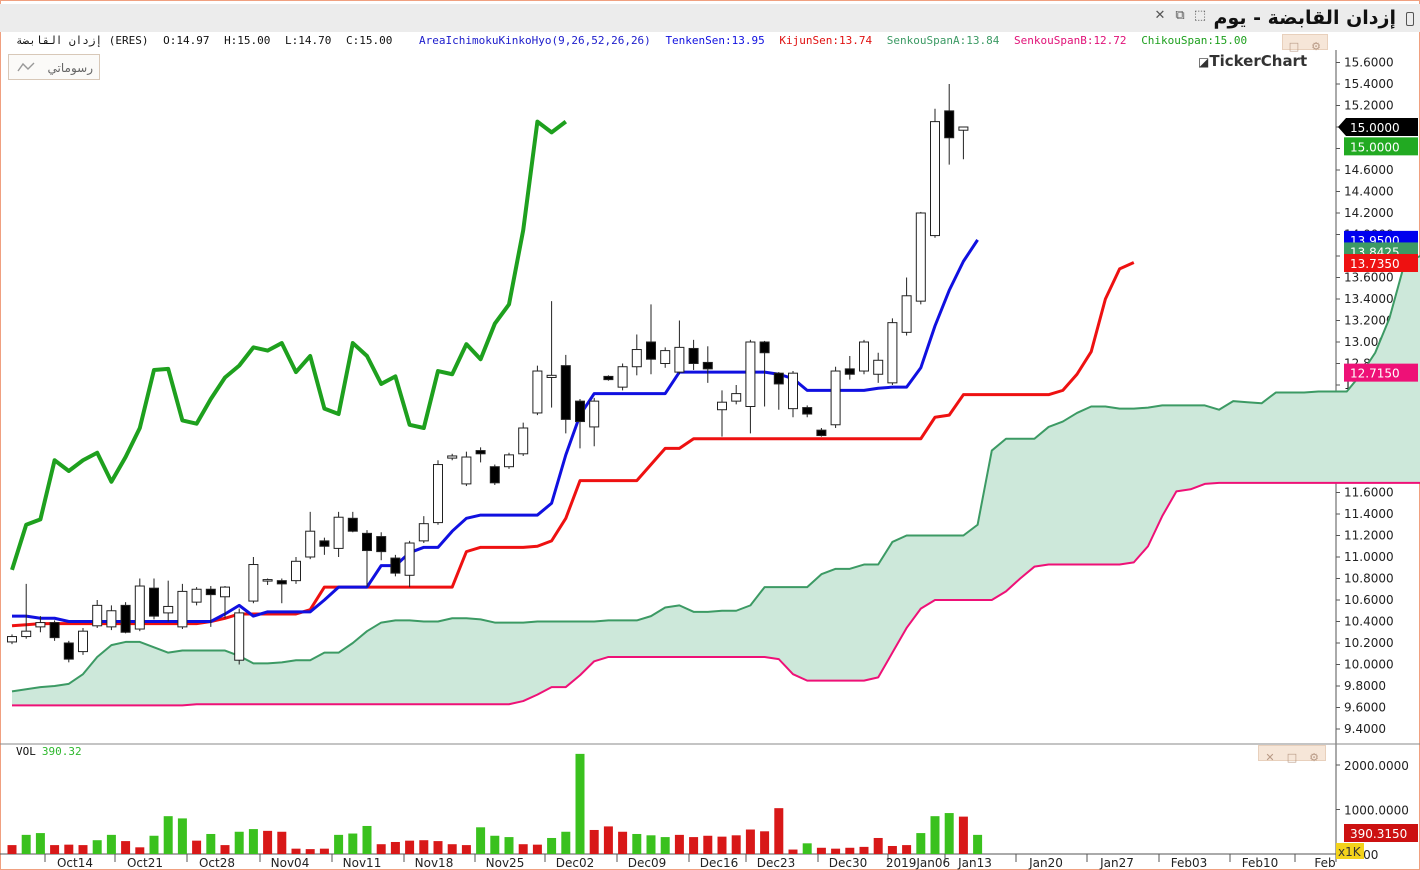  What do you see at coordinates (54, 67) in the screenshot?
I see `my-drawings-button: رسوماتي` at bounding box center [54, 67].